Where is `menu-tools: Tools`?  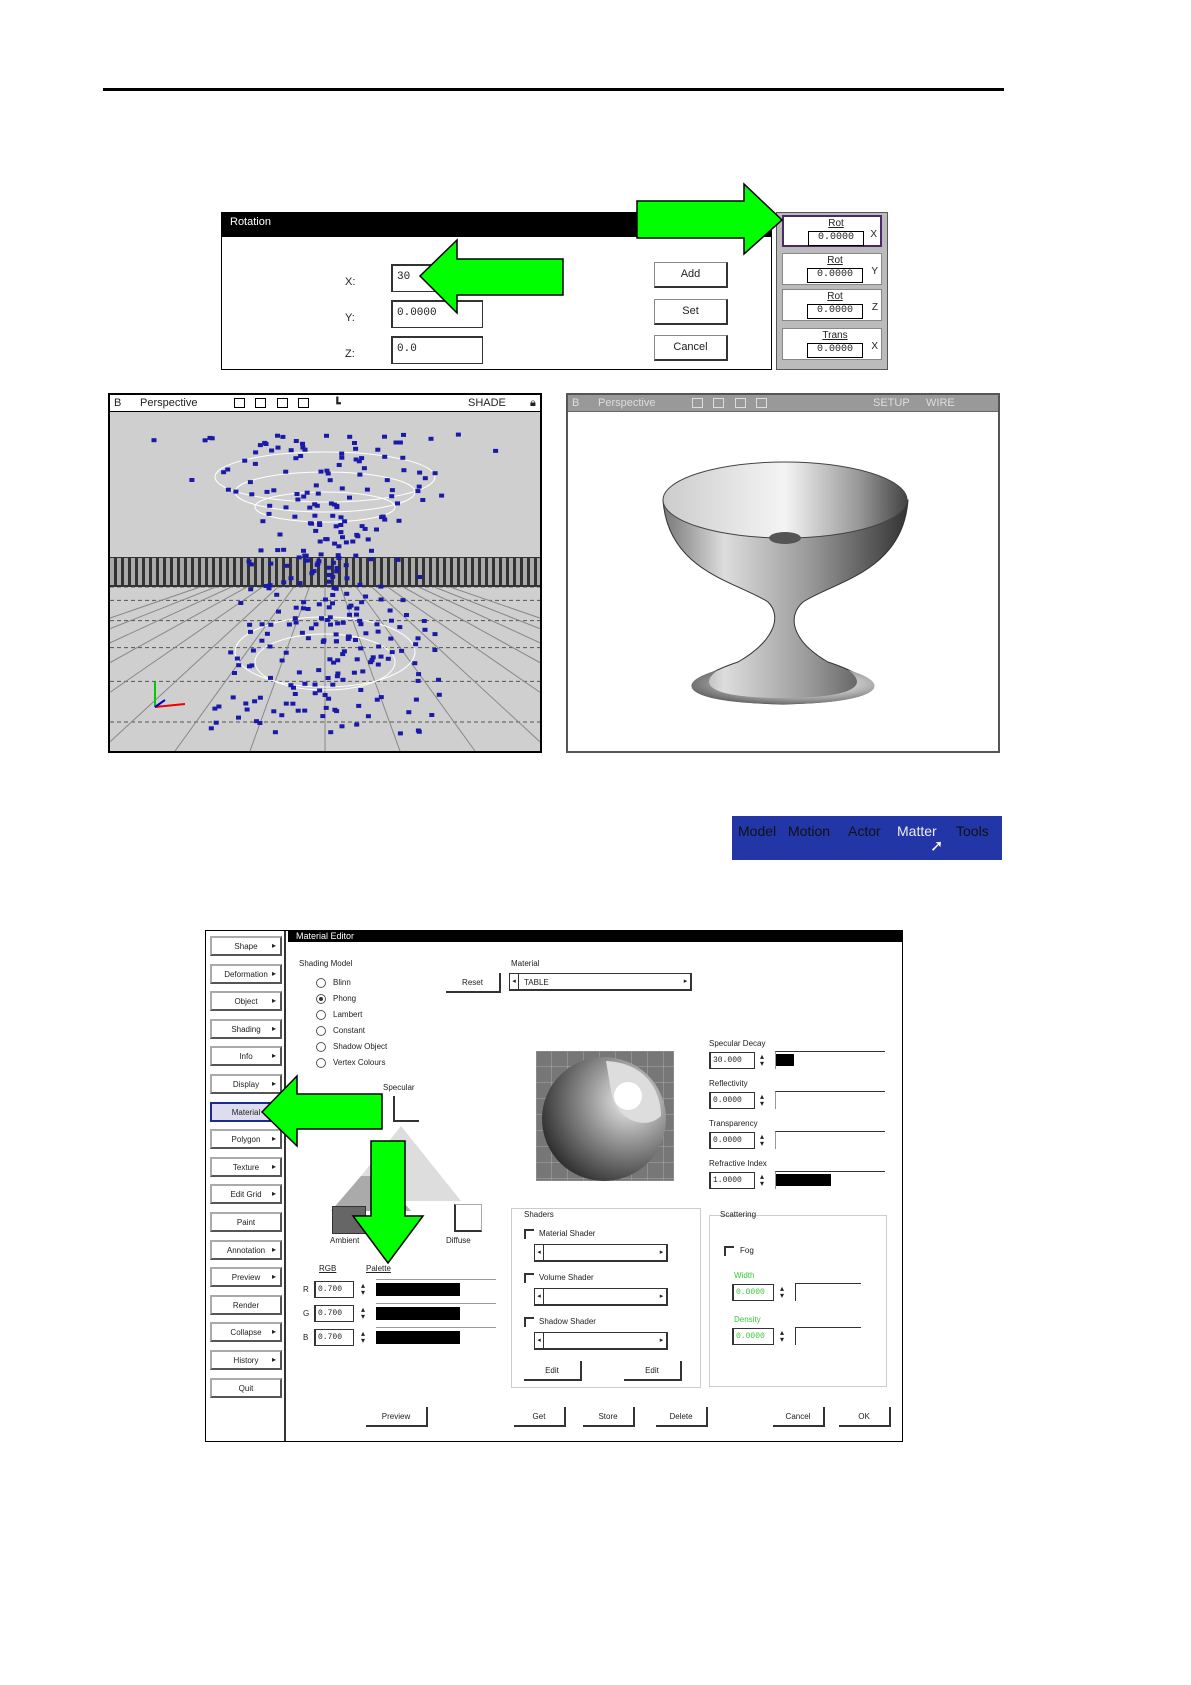
menu-tools: Tools is located at coordinates (972, 831).